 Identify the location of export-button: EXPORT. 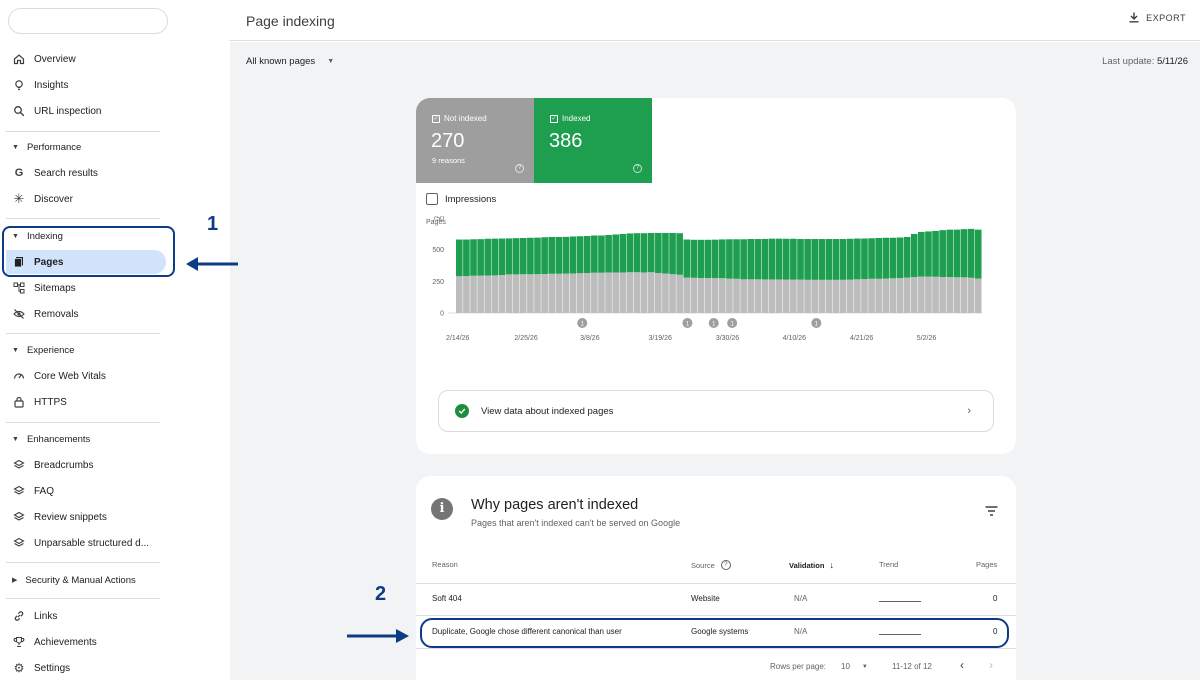
(1157, 17).